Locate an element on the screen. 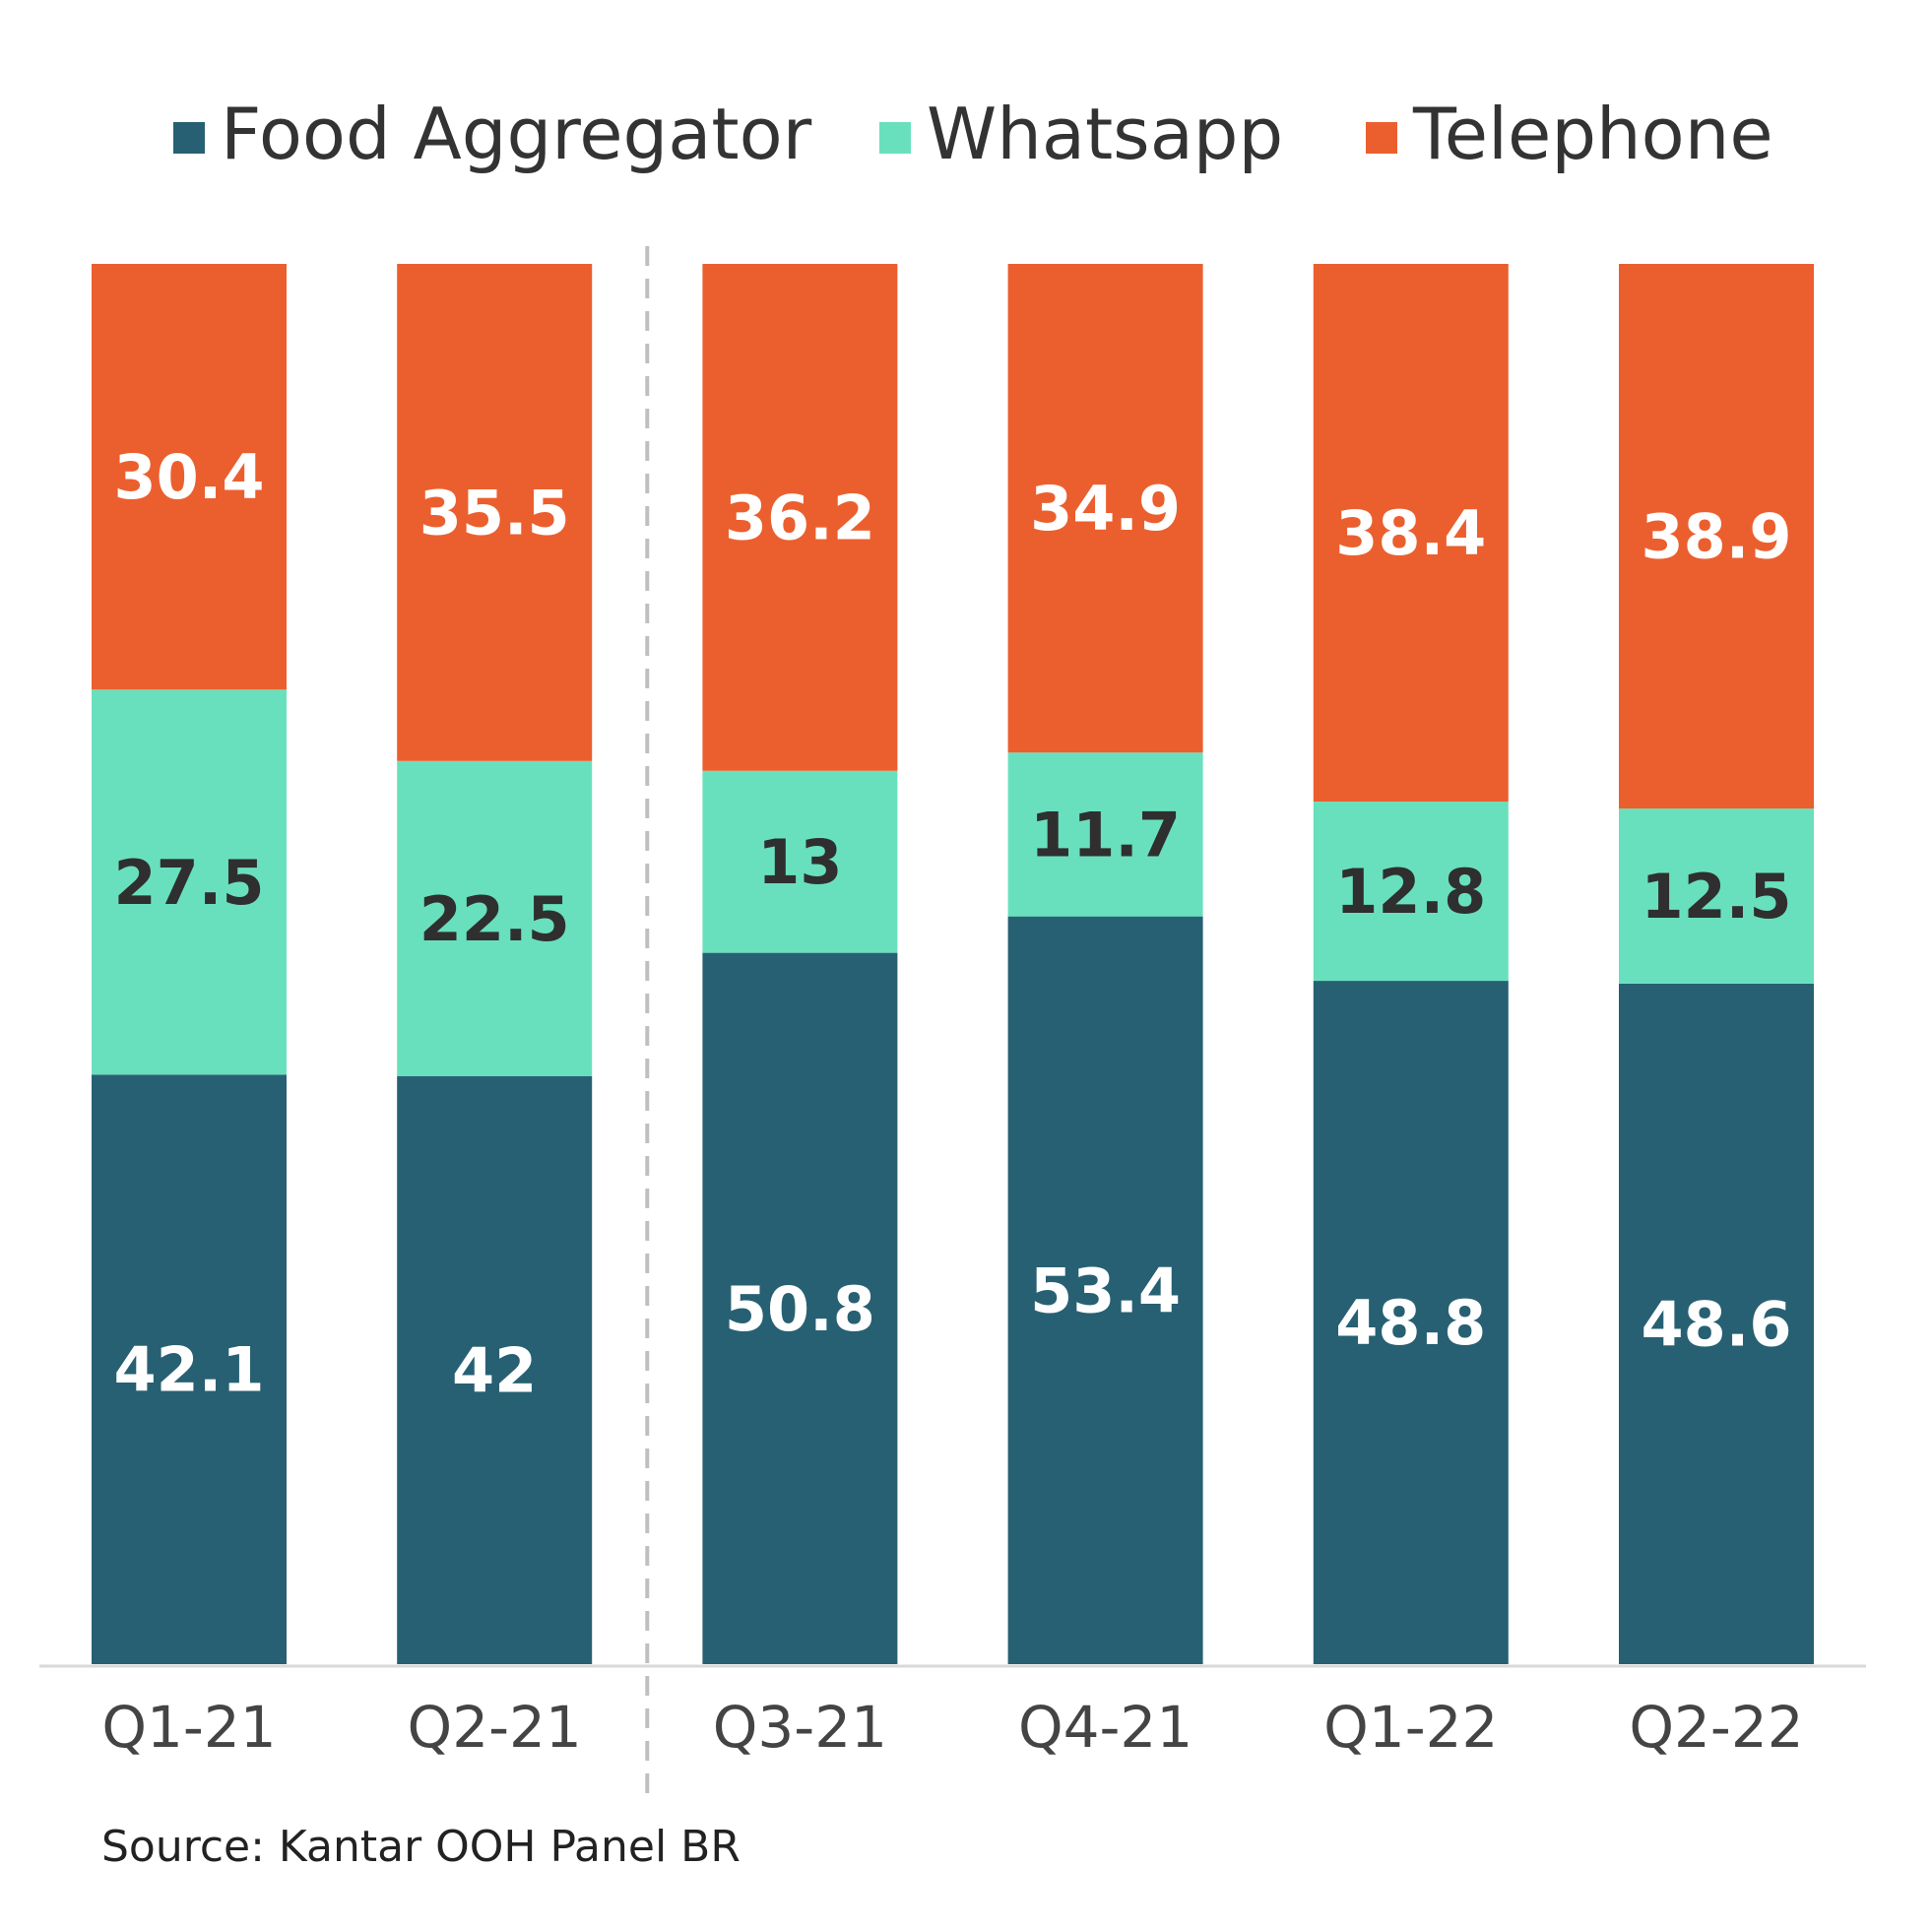 The width and height of the screenshot is (1932, 1931). data-label-whatsapp-q4-21: 11.7 is located at coordinates (1105, 834).